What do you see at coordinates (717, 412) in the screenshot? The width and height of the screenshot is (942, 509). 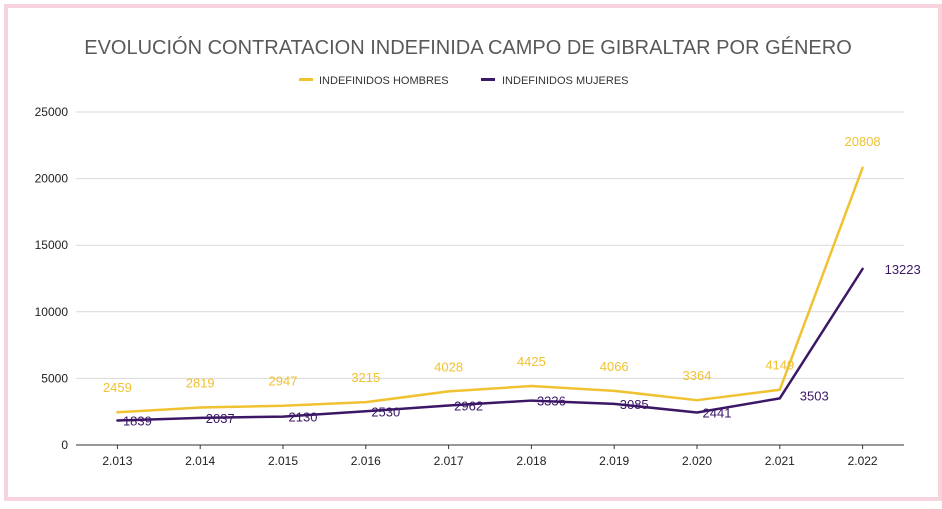 I see `data-label-mujeres-2.020: 2441` at bounding box center [717, 412].